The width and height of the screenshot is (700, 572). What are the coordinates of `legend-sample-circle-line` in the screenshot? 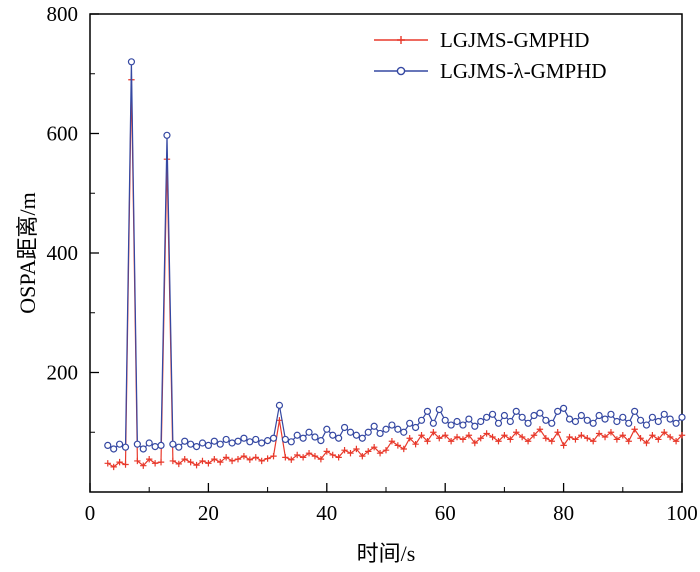 It's located at (401, 71).